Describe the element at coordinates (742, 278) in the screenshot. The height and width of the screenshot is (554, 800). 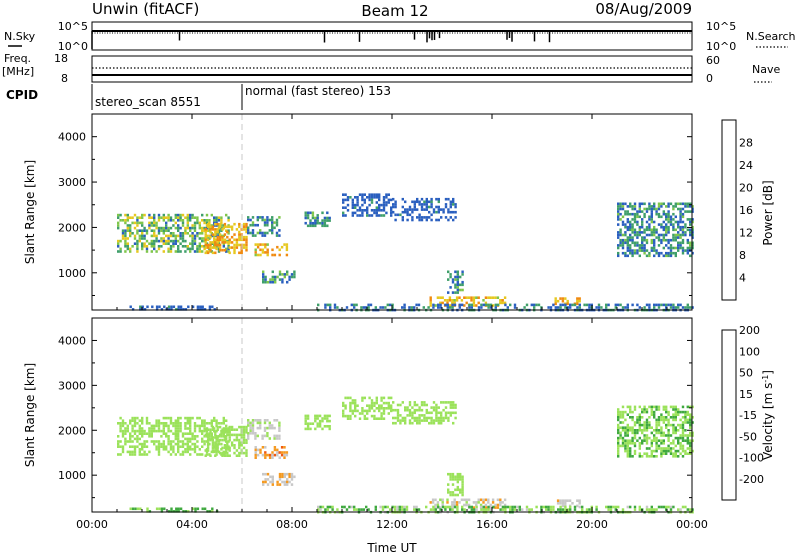
I see `colorbar-tick-label: 4` at that location.